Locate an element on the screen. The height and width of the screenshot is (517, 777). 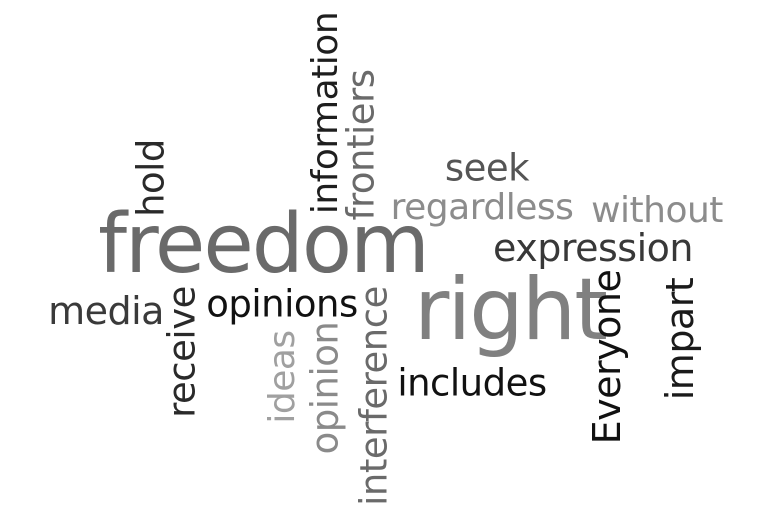
word-interference: interference is located at coordinates (374, 396).